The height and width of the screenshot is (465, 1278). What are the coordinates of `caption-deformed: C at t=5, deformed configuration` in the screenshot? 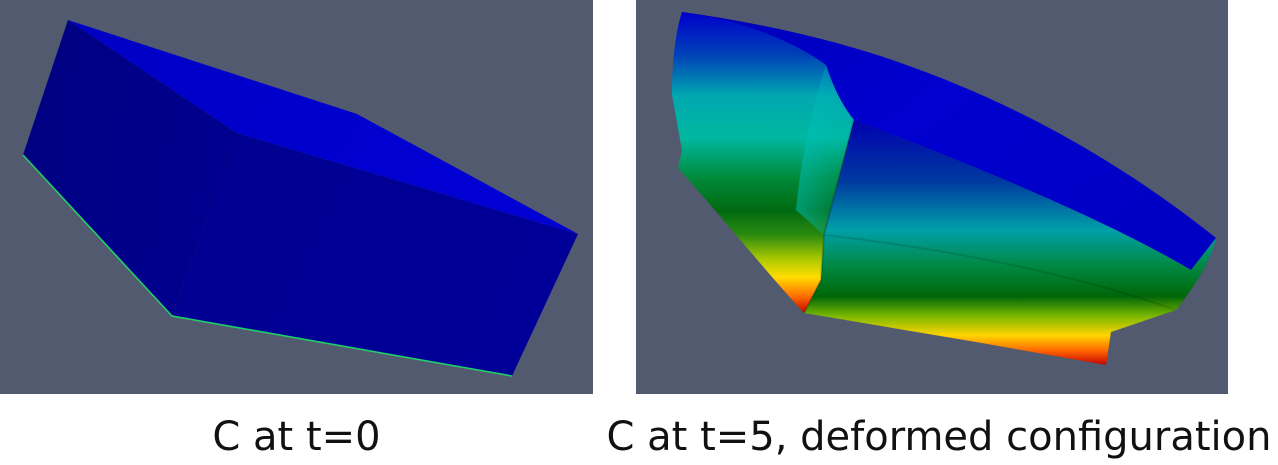 It's located at (939, 437).